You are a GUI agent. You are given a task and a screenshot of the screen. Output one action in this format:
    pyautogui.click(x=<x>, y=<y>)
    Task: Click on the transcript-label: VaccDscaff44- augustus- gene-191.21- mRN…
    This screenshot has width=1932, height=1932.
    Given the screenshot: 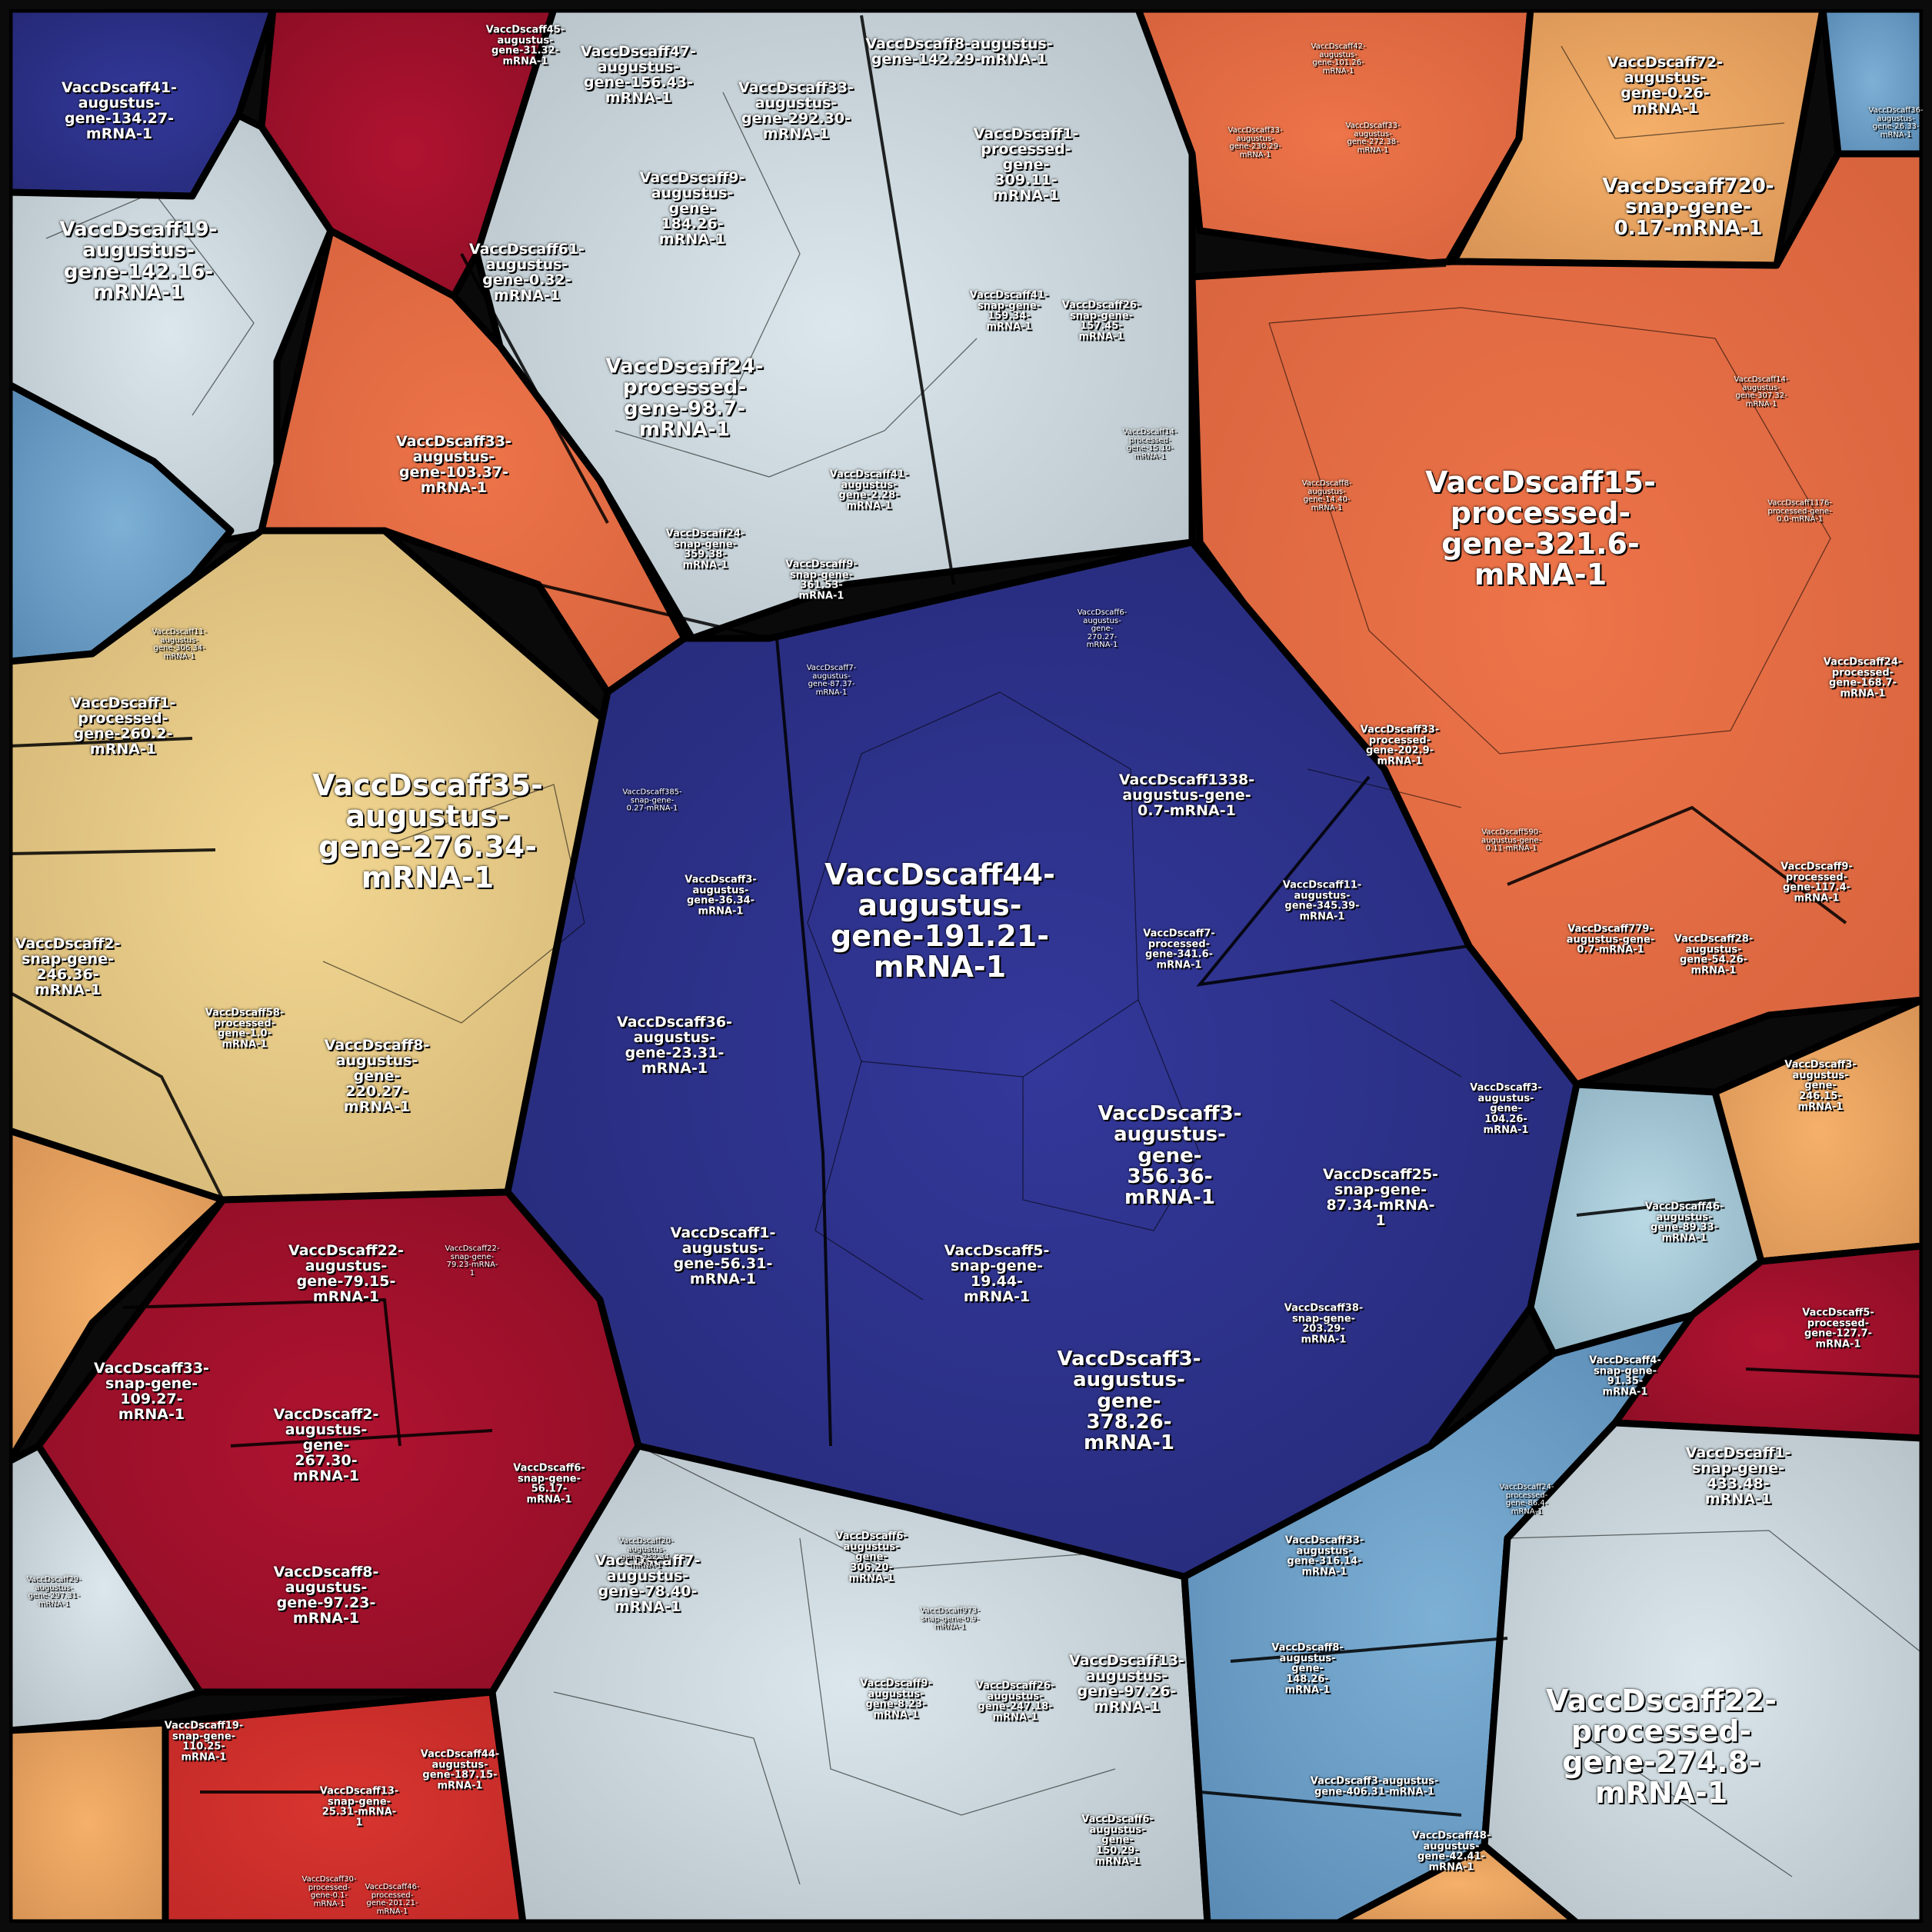 What is the action you would take?
    pyautogui.click(x=939, y=921)
    